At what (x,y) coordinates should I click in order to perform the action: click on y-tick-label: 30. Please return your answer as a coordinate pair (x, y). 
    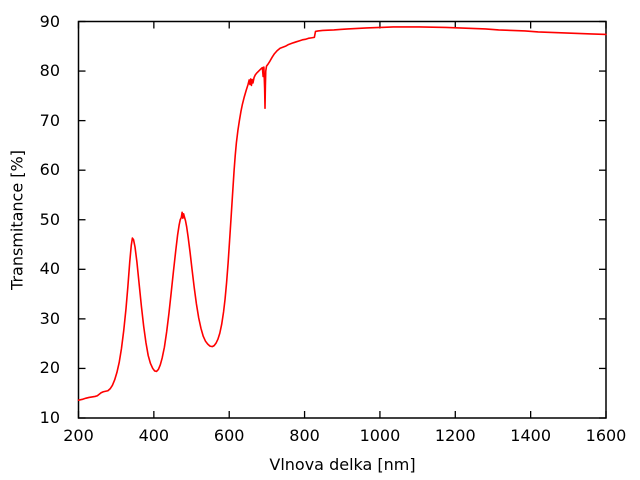
    Looking at the image, I should click on (49, 318).